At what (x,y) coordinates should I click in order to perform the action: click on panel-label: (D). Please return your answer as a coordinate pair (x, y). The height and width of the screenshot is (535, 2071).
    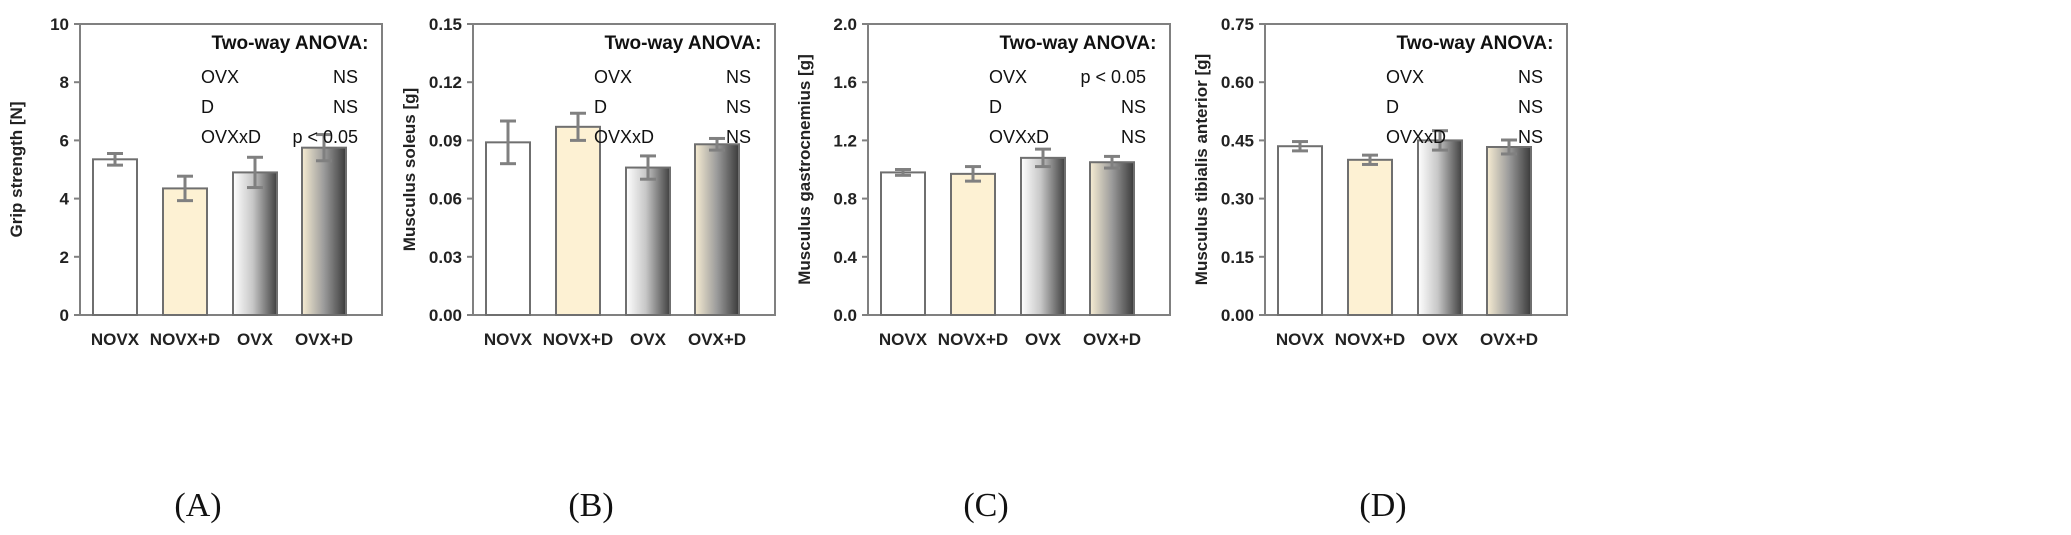
    Looking at the image, I should click on (1382, 505).